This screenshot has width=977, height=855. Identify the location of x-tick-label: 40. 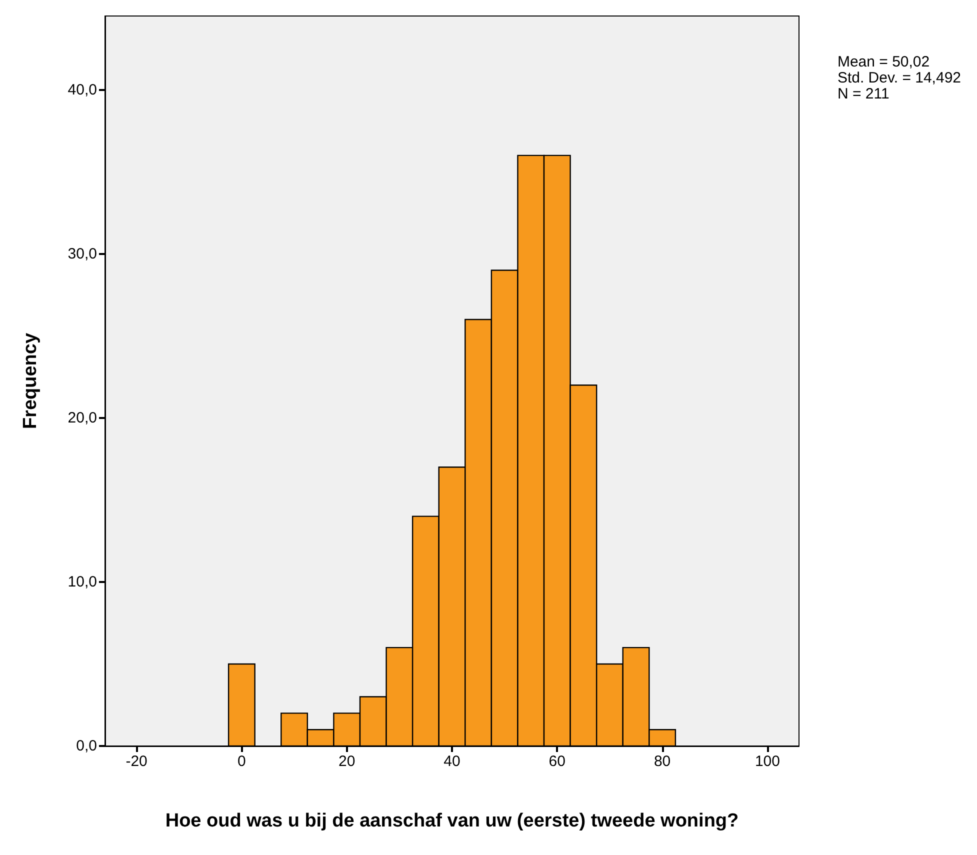
(452, 761).